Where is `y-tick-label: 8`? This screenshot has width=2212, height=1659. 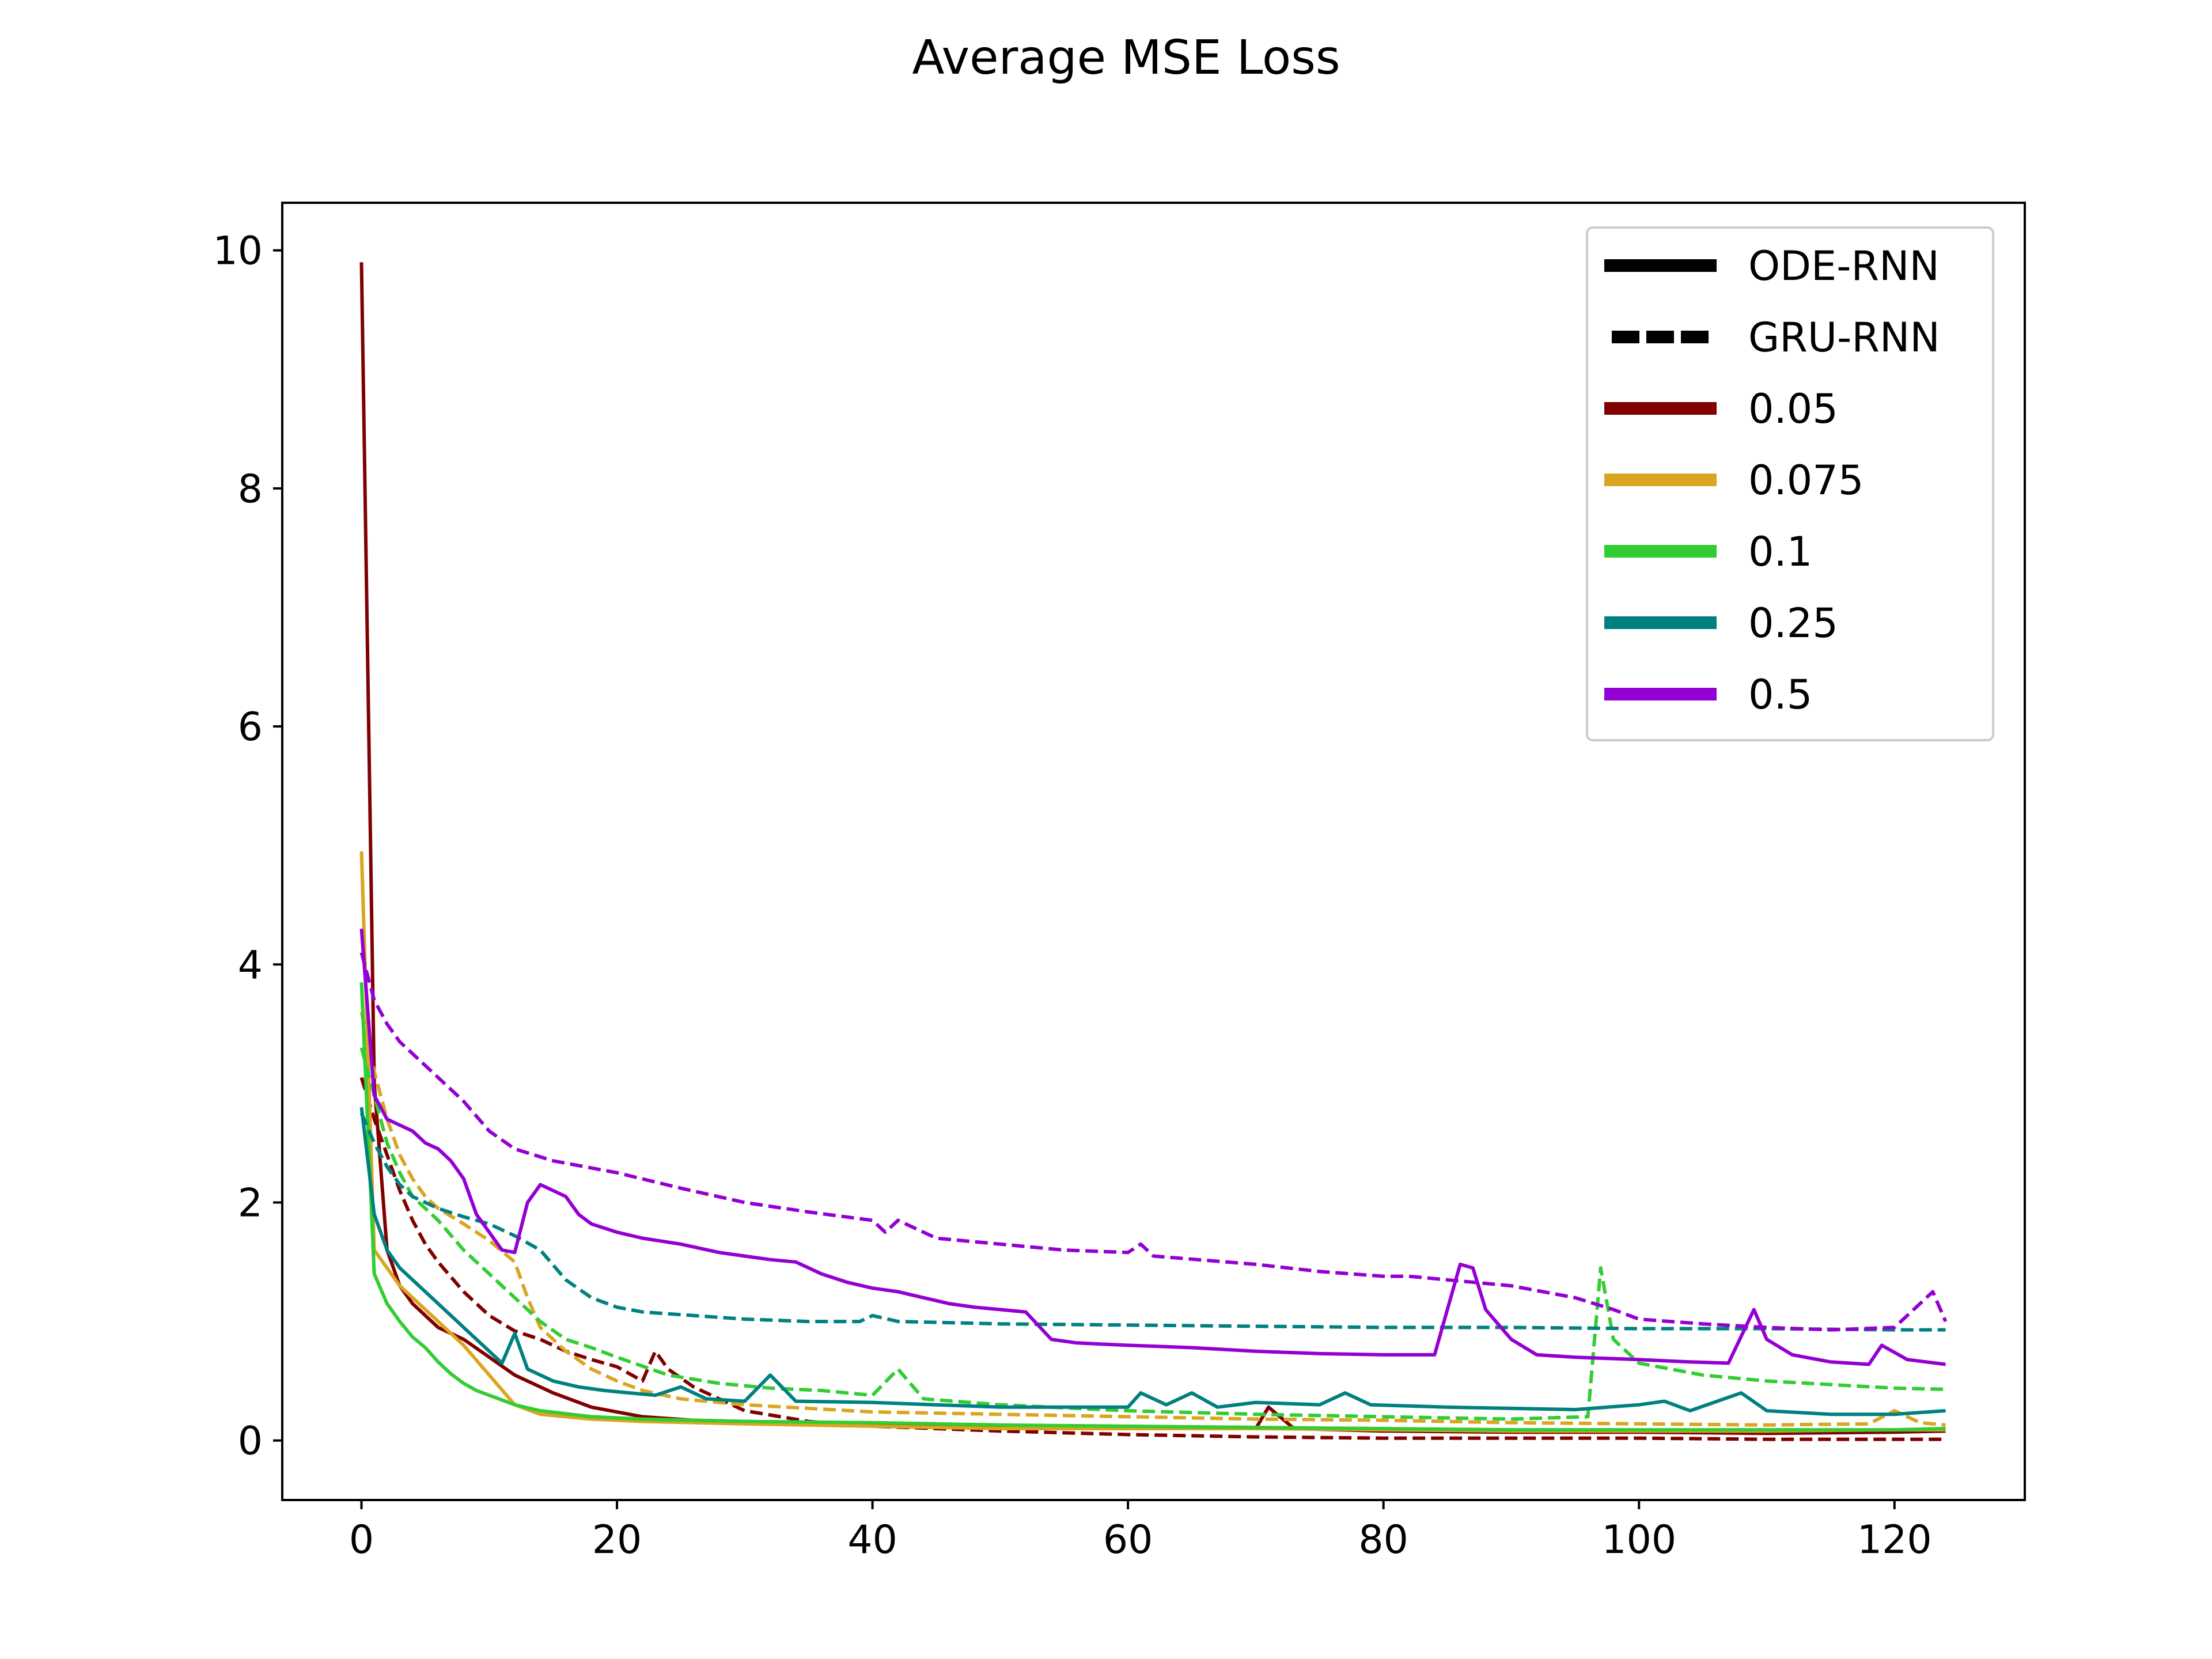
y-tick-label: 8 is located at coordinates (250, 489).